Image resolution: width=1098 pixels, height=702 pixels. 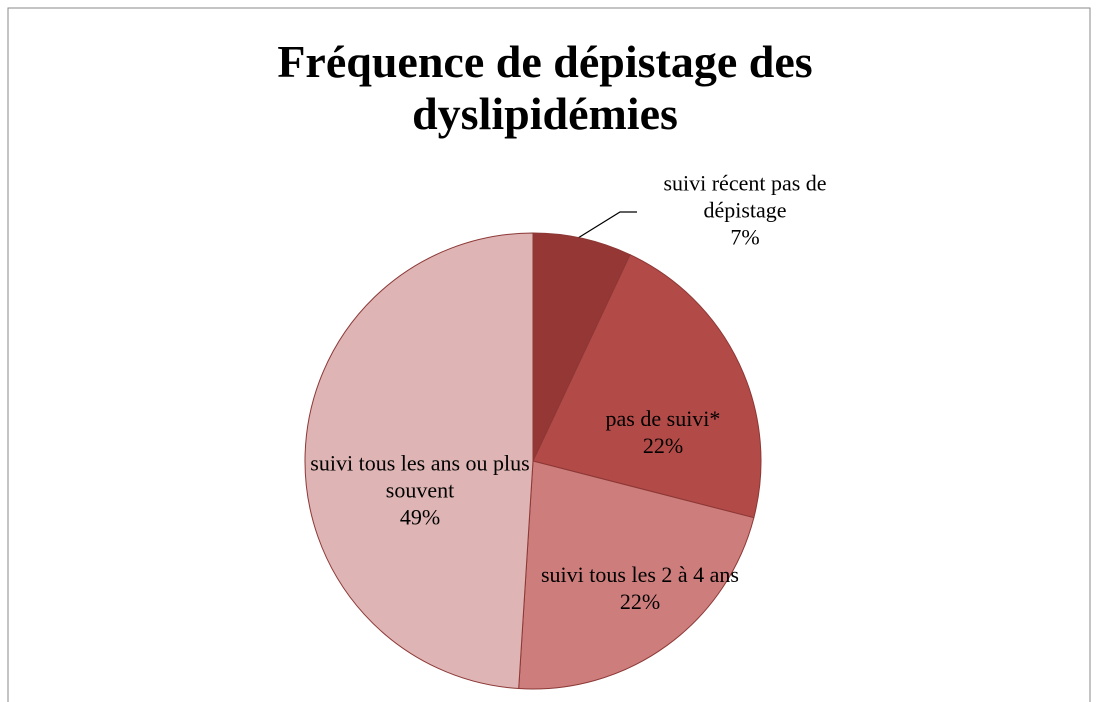 I want to click on category-label: pas de suivi*, so click(x=663, y=418).